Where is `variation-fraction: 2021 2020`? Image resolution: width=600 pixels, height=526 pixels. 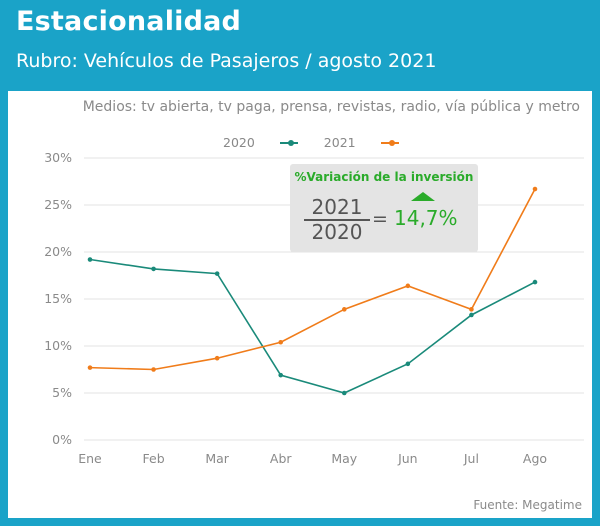
variation-fraction: 2021 2020 is located at coordinates (337, 220).